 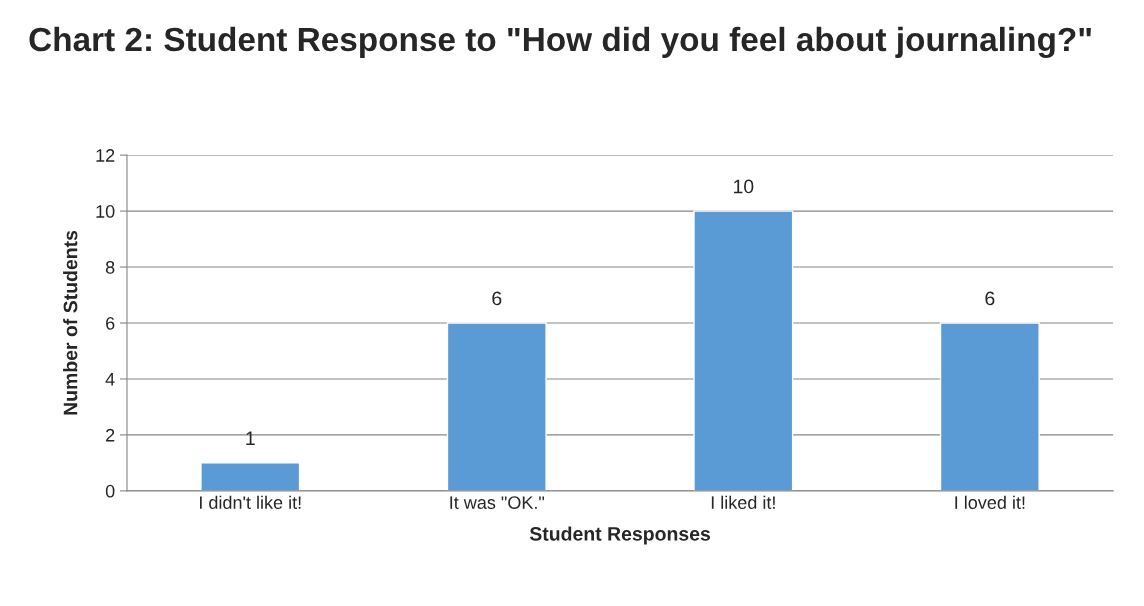 What do you see at coordinates (110, 267) in the screenshot?
I see `y-tick-label: 8` at bounding box center [110, 267].